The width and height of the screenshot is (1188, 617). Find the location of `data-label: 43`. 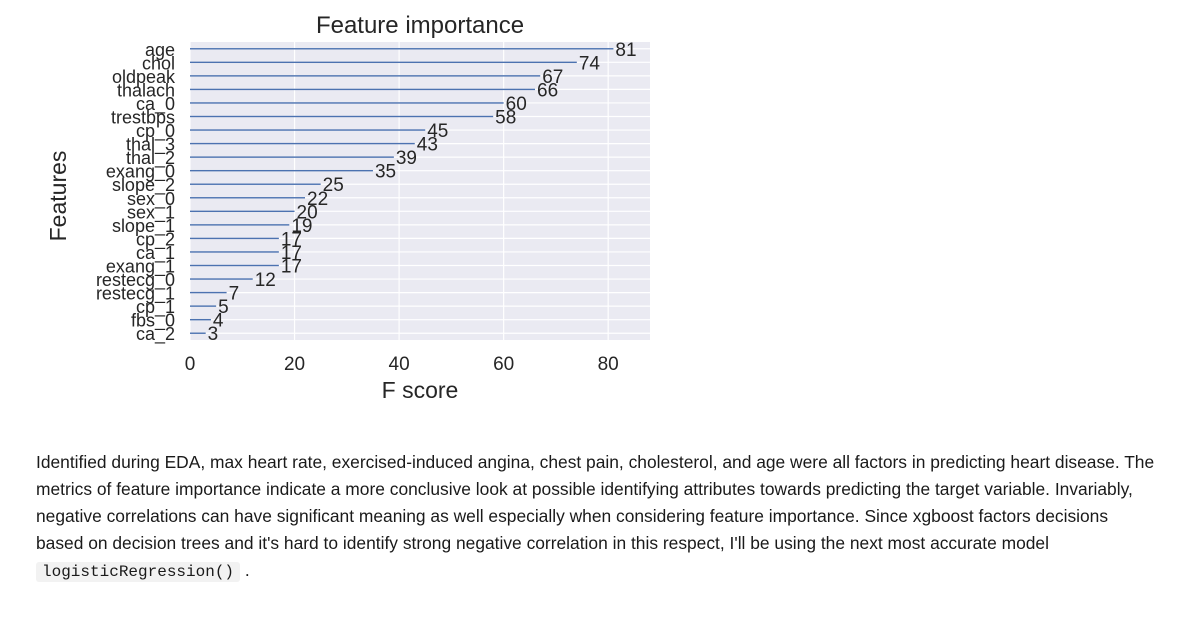

data-label: 43 is located at coordinates (427, 145).